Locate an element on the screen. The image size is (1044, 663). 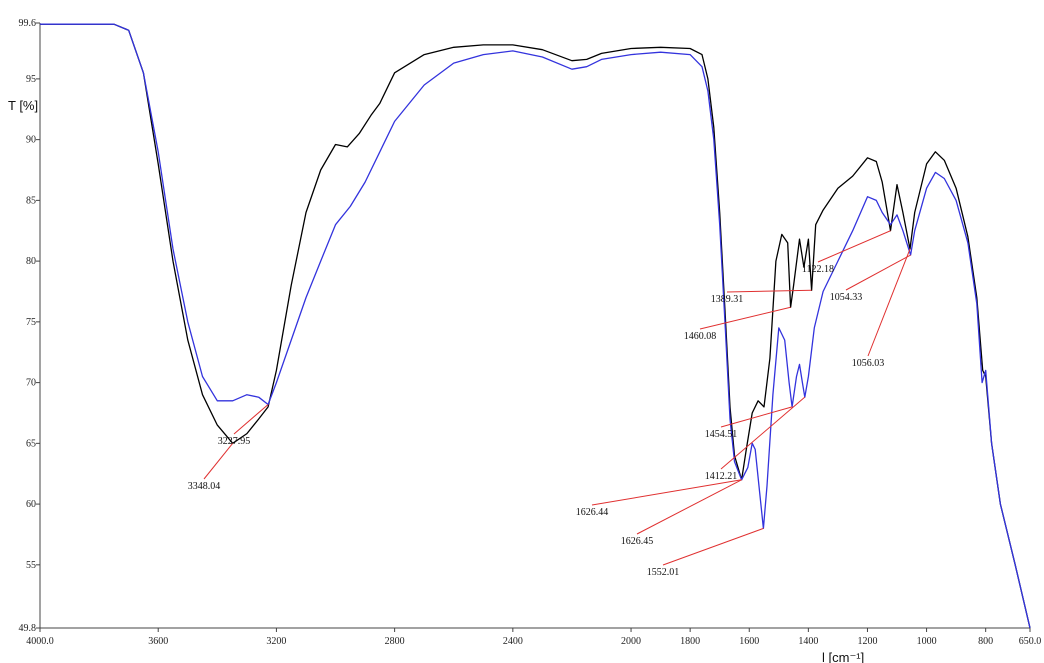
y-tick-label: 49.8 is located at coordinates (28, 628).